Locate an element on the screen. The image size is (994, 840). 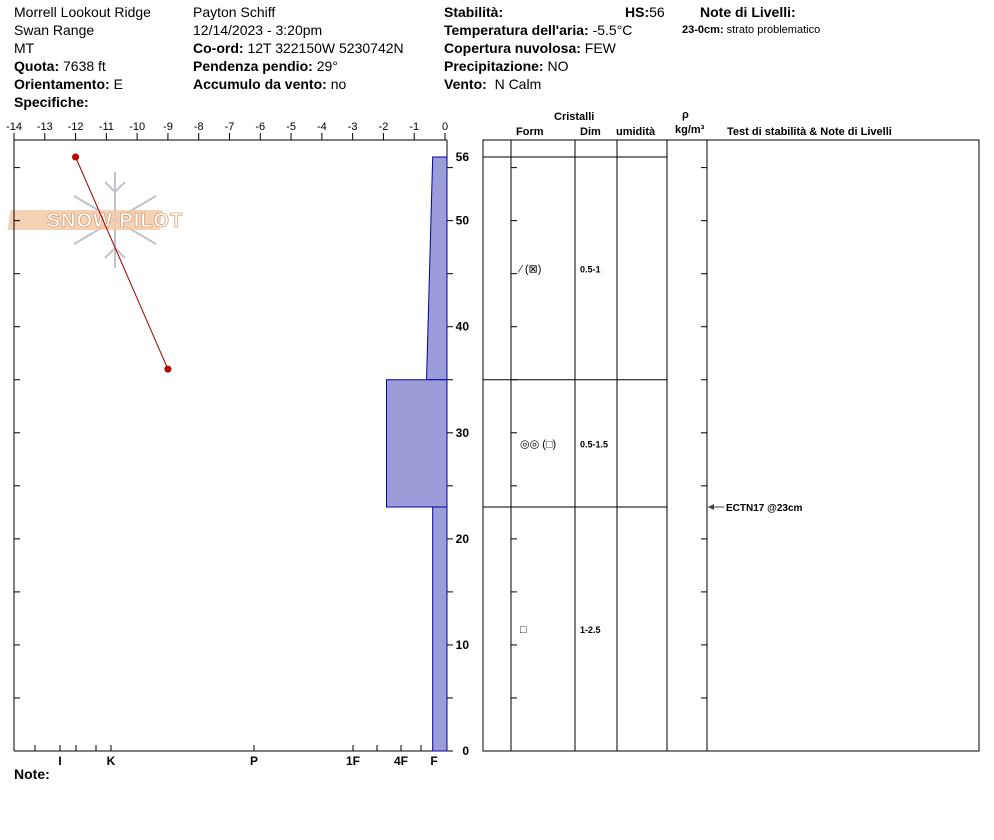
location: Morrell Lookout Ridge is located at coordinates (82, 12).